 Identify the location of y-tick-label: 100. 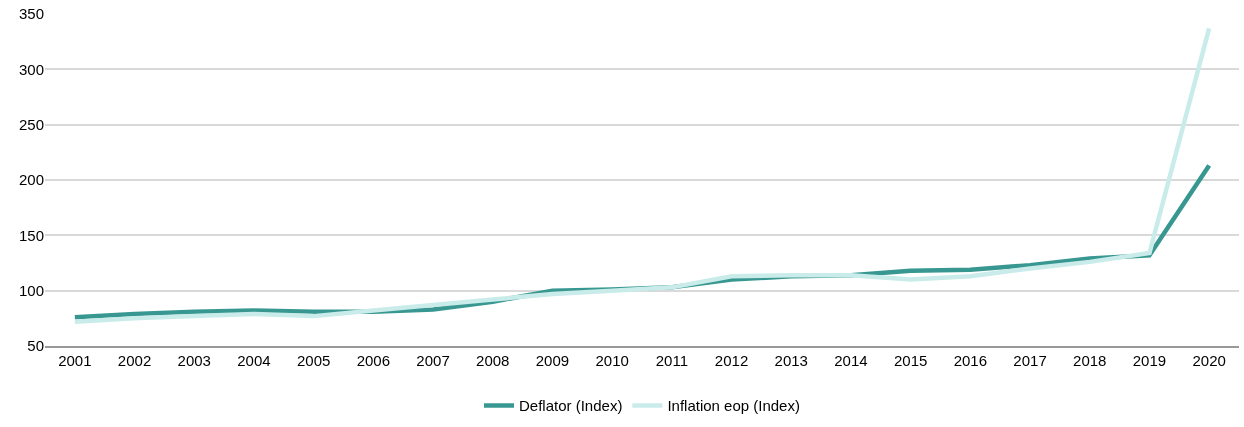
(31, 290).